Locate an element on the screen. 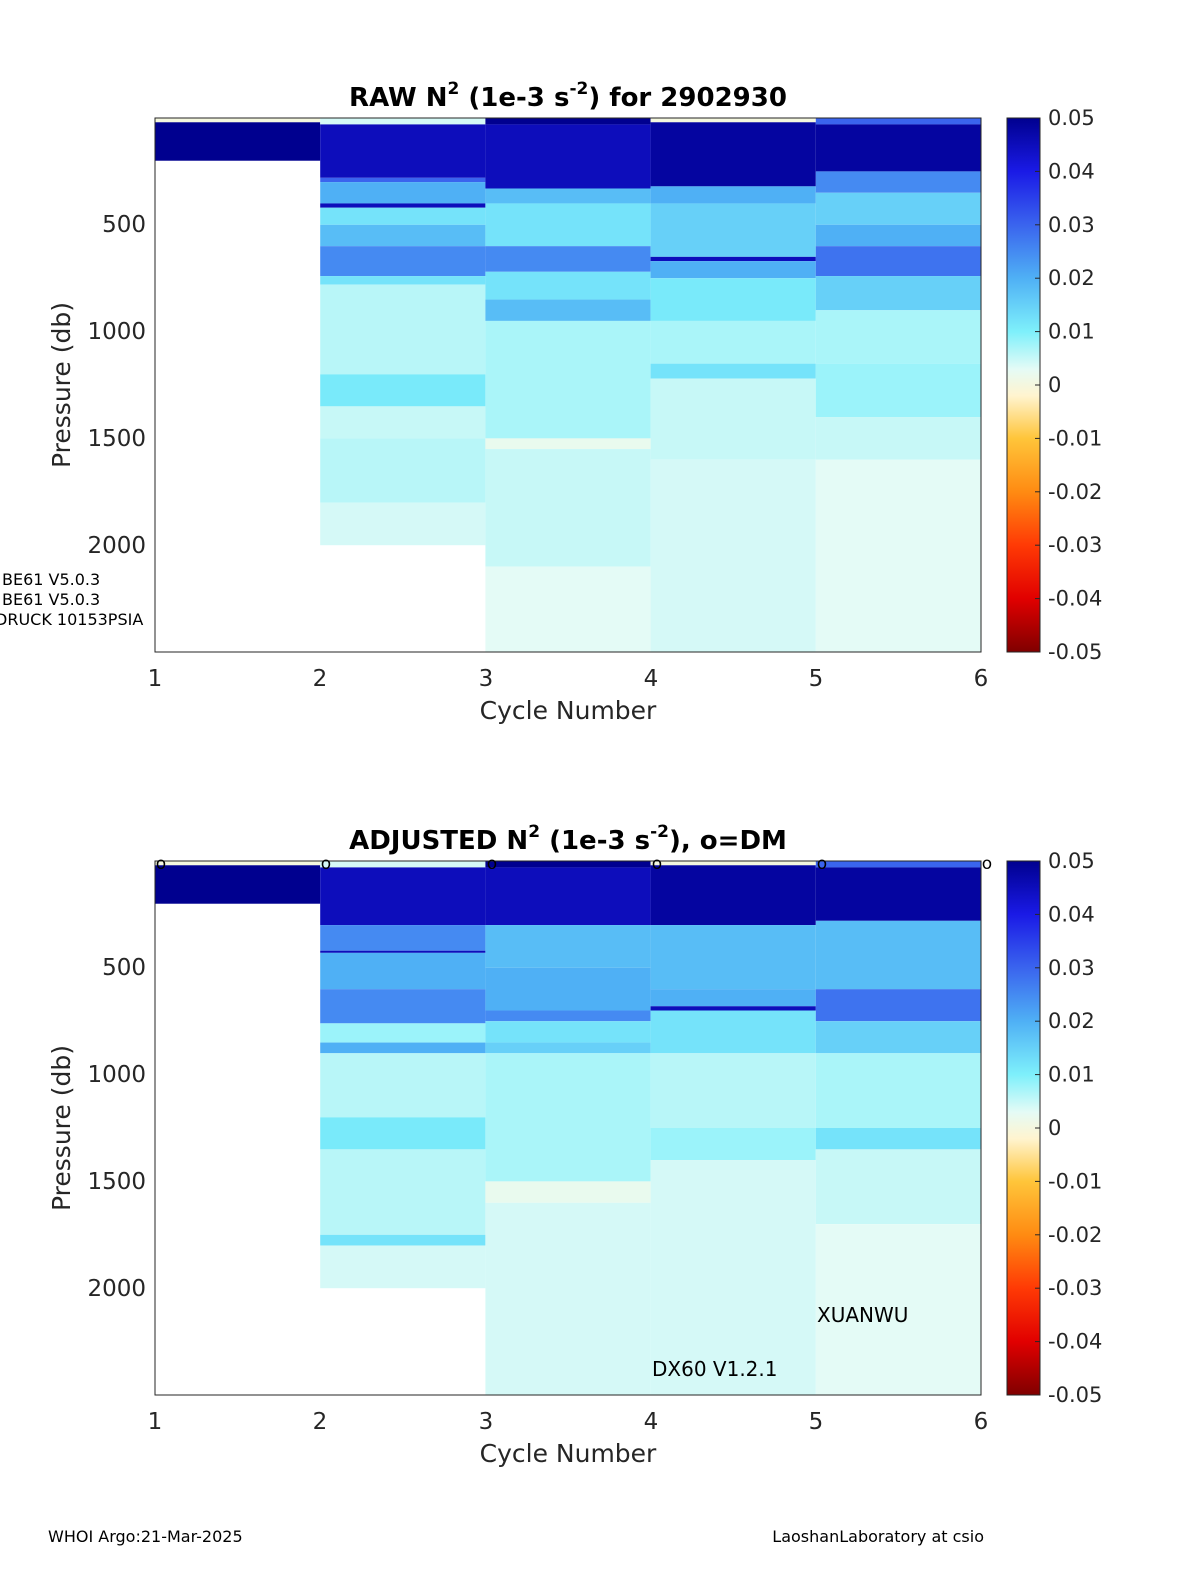 The image size is (1200, 1575). colorbar-tick-label: -0.02 is located at coordinates (1075, 1235).